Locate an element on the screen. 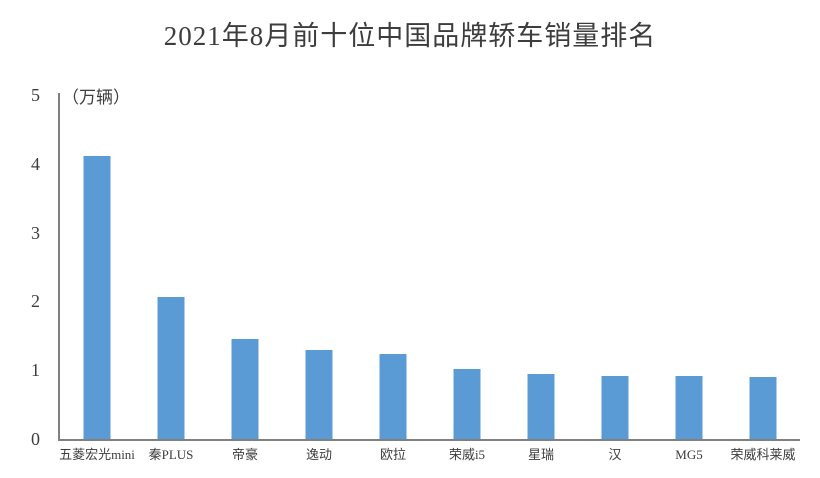 The width and height of the screenshot is (820, 478). bar-slot: 星瑞 is located at coordinates (541, 278).